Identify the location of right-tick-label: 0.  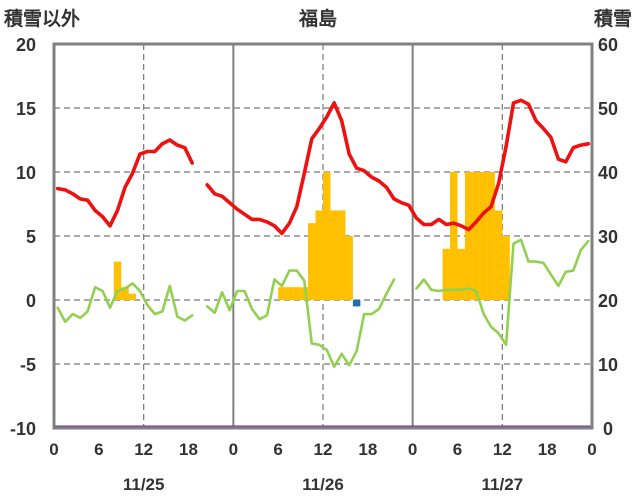
(608, 429).